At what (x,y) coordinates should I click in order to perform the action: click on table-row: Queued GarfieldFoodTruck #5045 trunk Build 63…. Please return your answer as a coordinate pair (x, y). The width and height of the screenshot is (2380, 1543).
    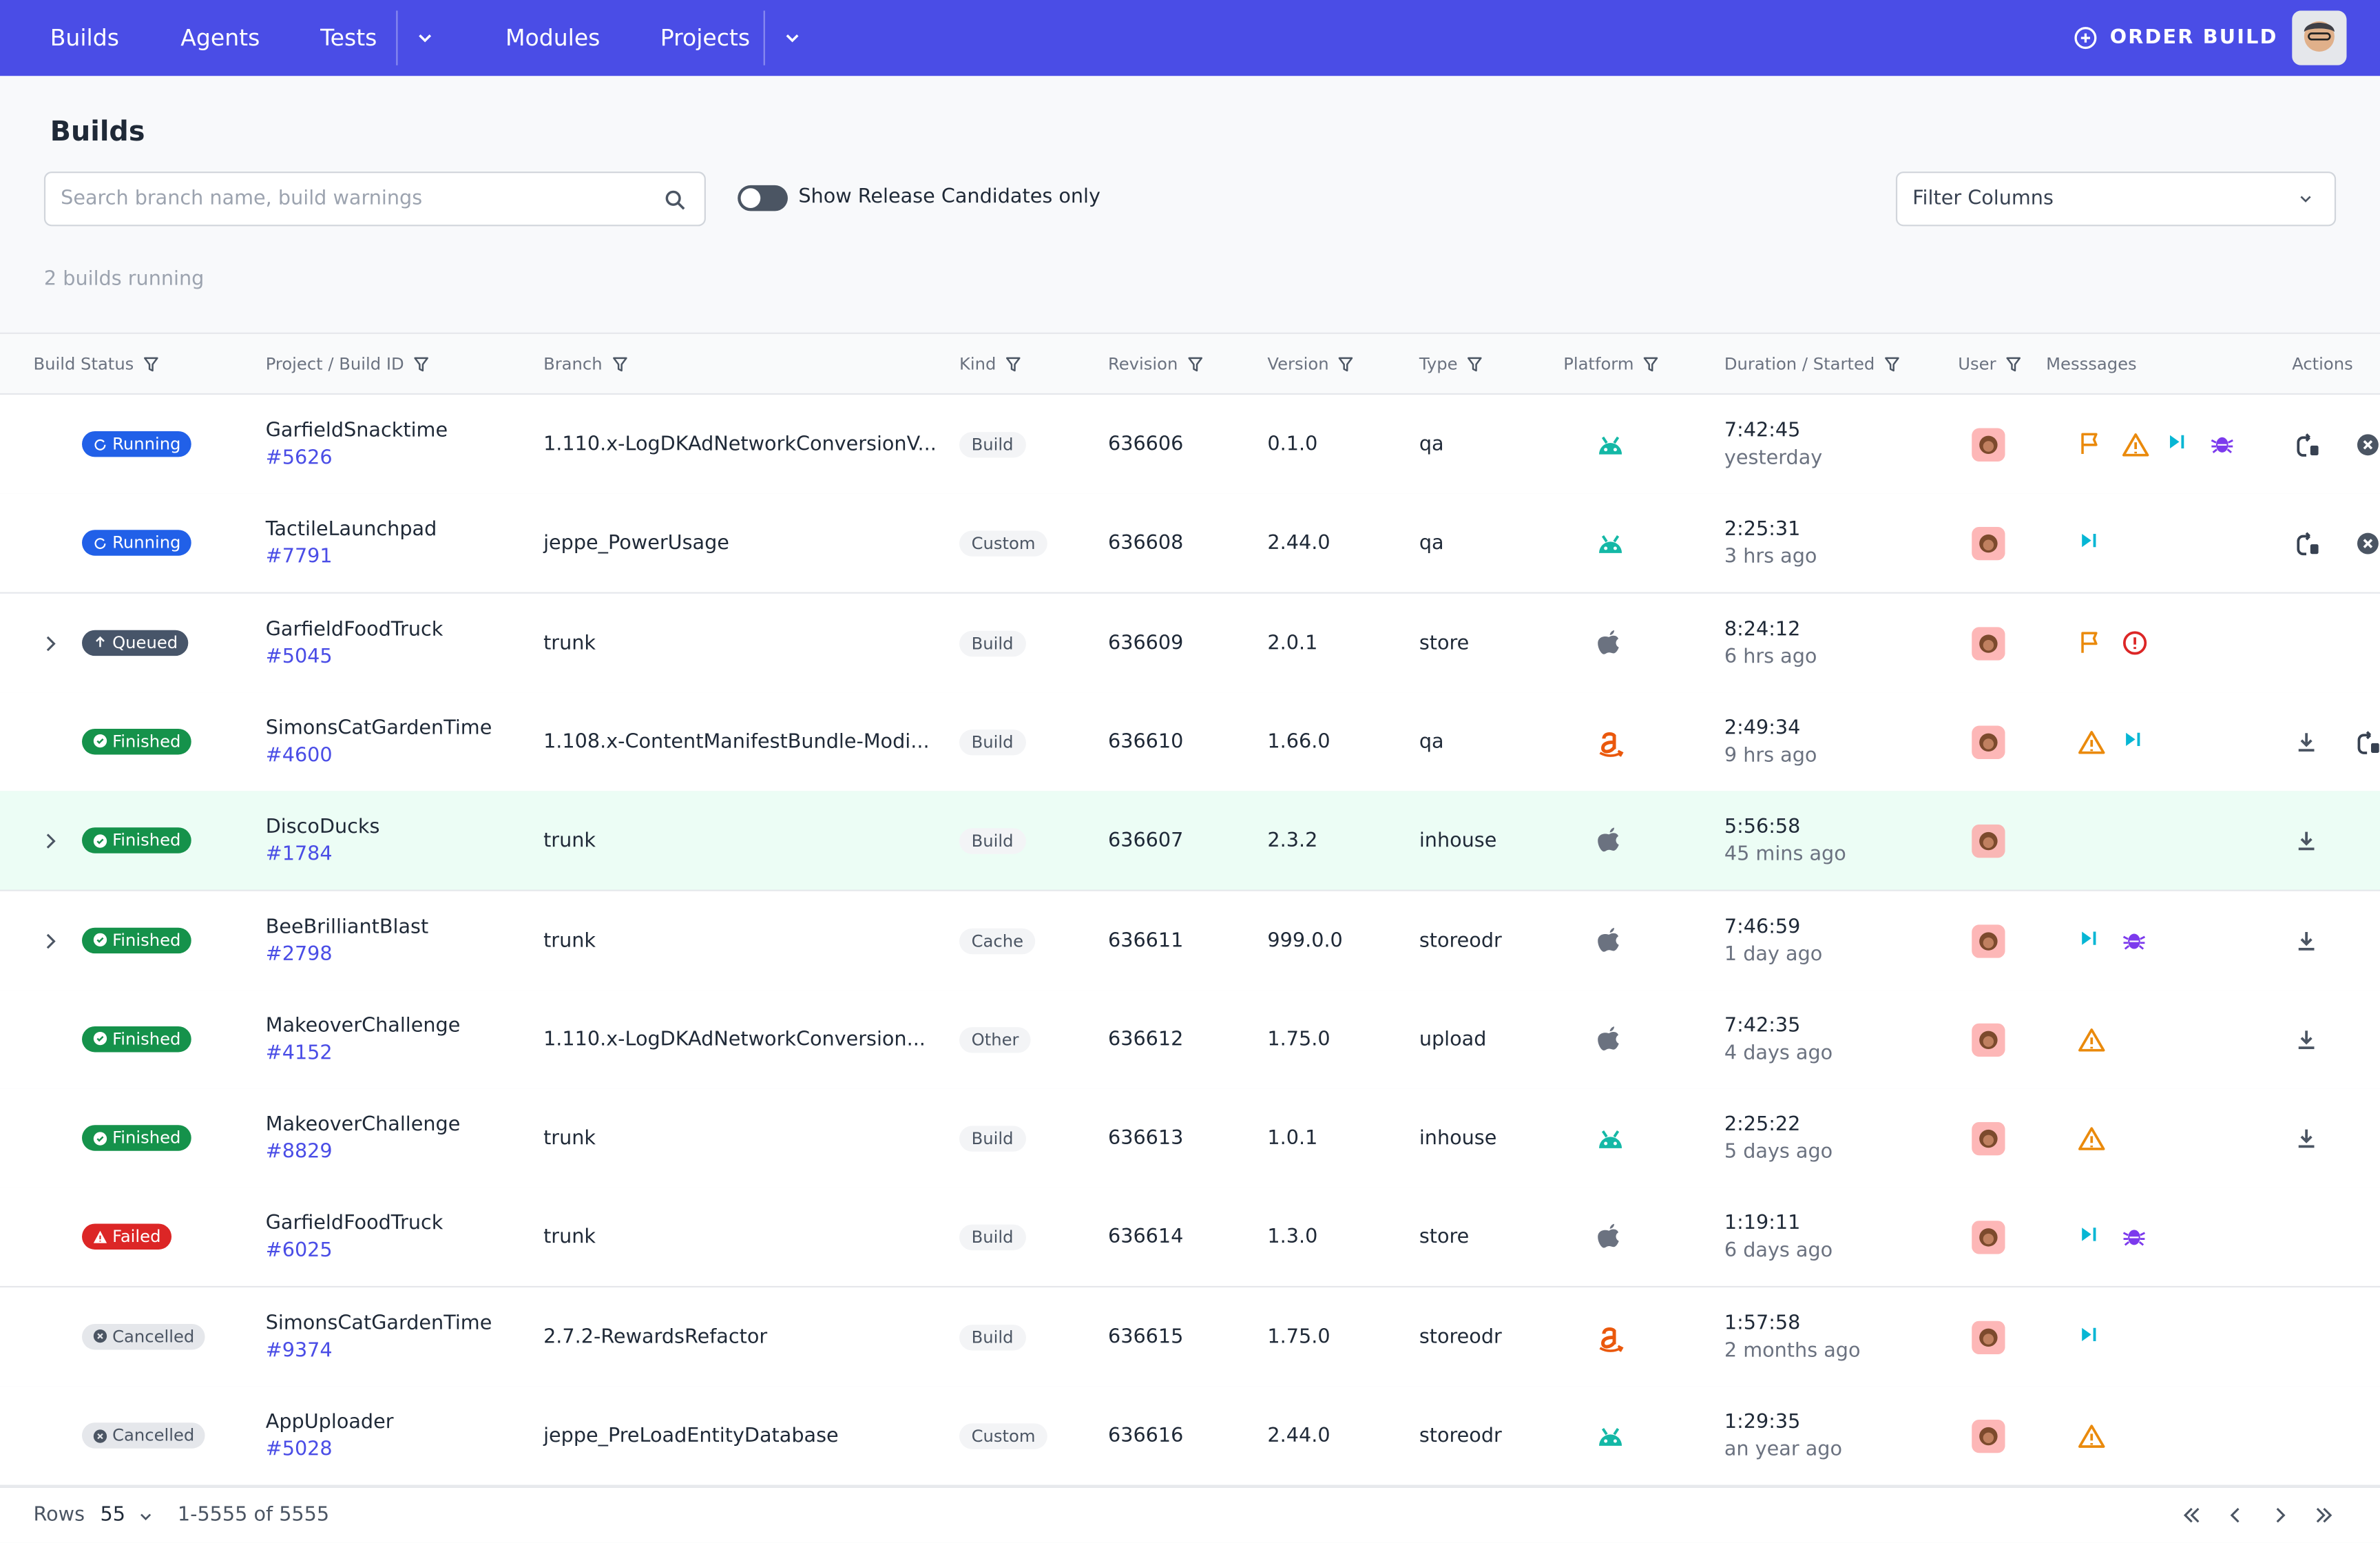
    Looking at the image, I should click on (1190, 643).